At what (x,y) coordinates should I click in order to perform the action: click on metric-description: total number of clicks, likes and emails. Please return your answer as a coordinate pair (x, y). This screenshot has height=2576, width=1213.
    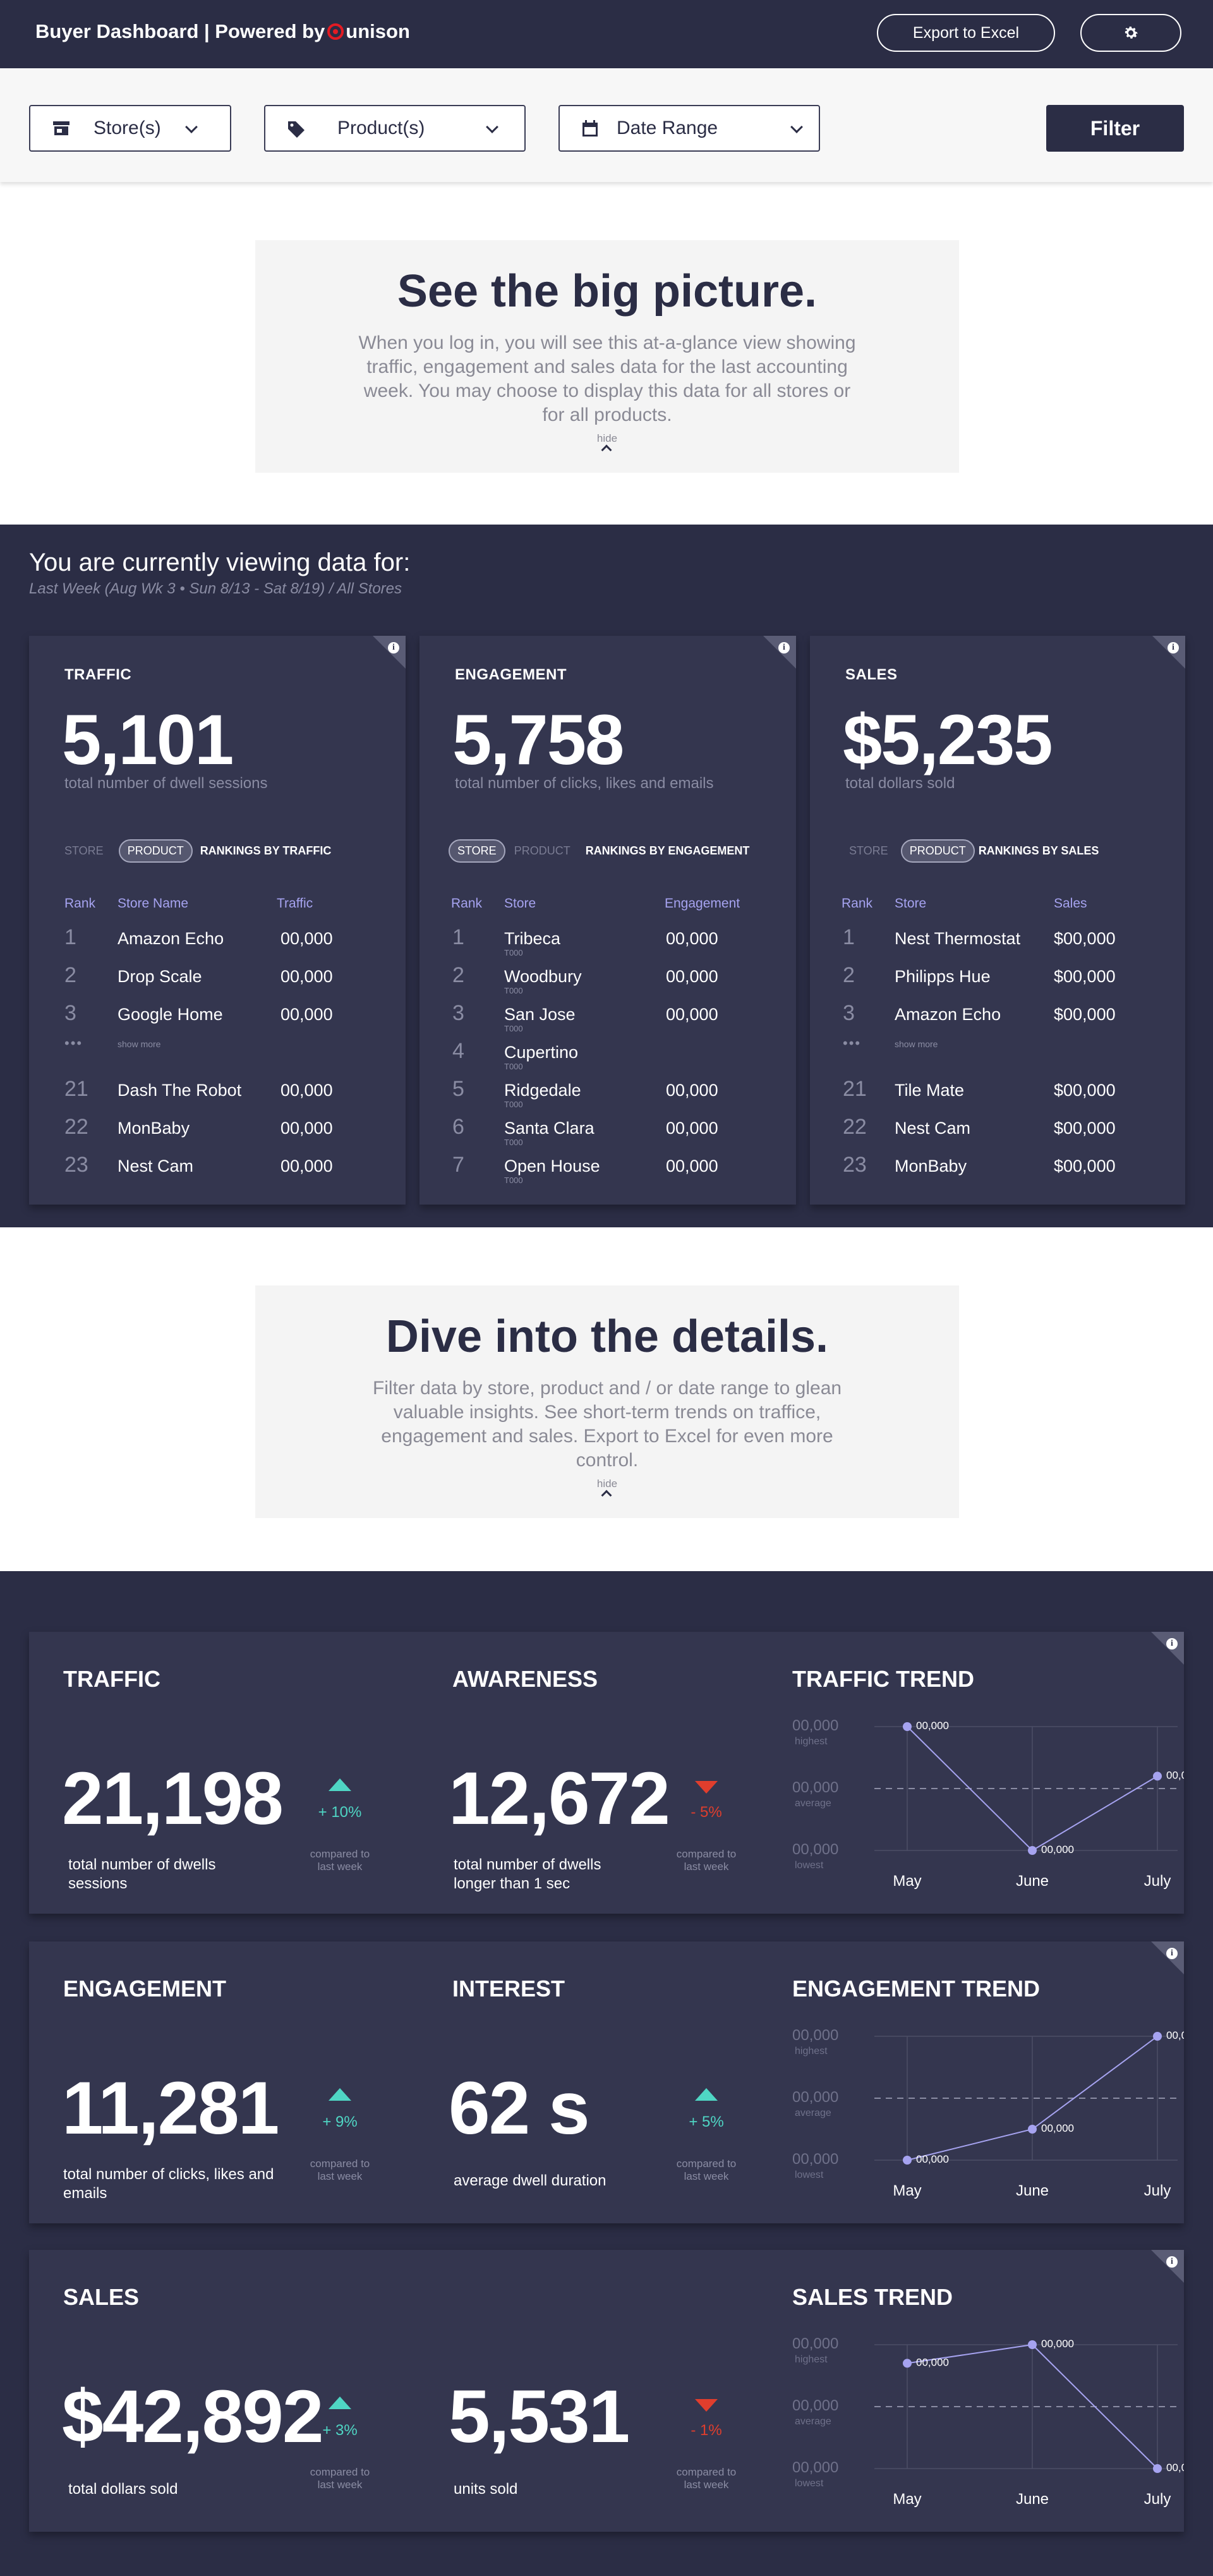
    Looking at the image, I should click on (168, 2184).